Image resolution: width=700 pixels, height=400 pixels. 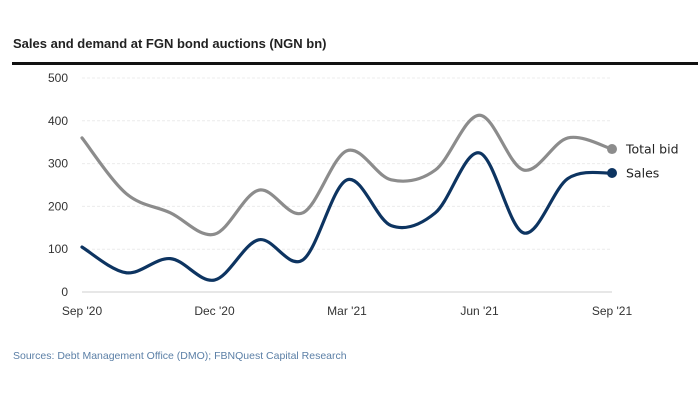 What do you see at coordinates (355, 63) in the screenshot?
I see `title-rule` at bounding box center [355, 63].